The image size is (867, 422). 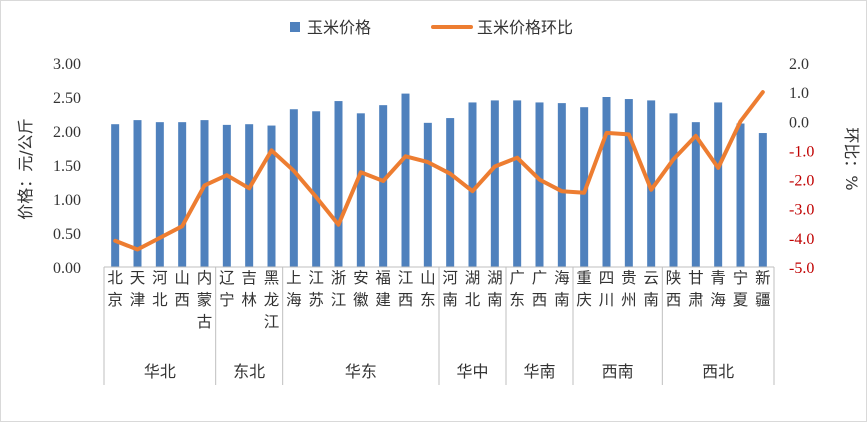 What do you see at coordinates (227, 289) in the screenshot?
I see `category-label: 辽宁` at bounding box center [227, 289].